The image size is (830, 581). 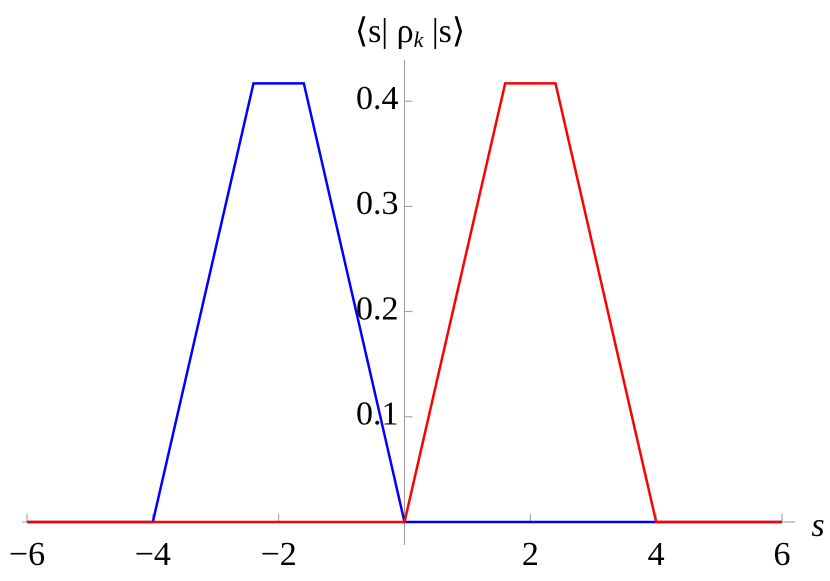 What do you see at coordinates (377, 308) in the screenshot?
I see `y-tick-label: 0.2` at bounding box center [377, 308].